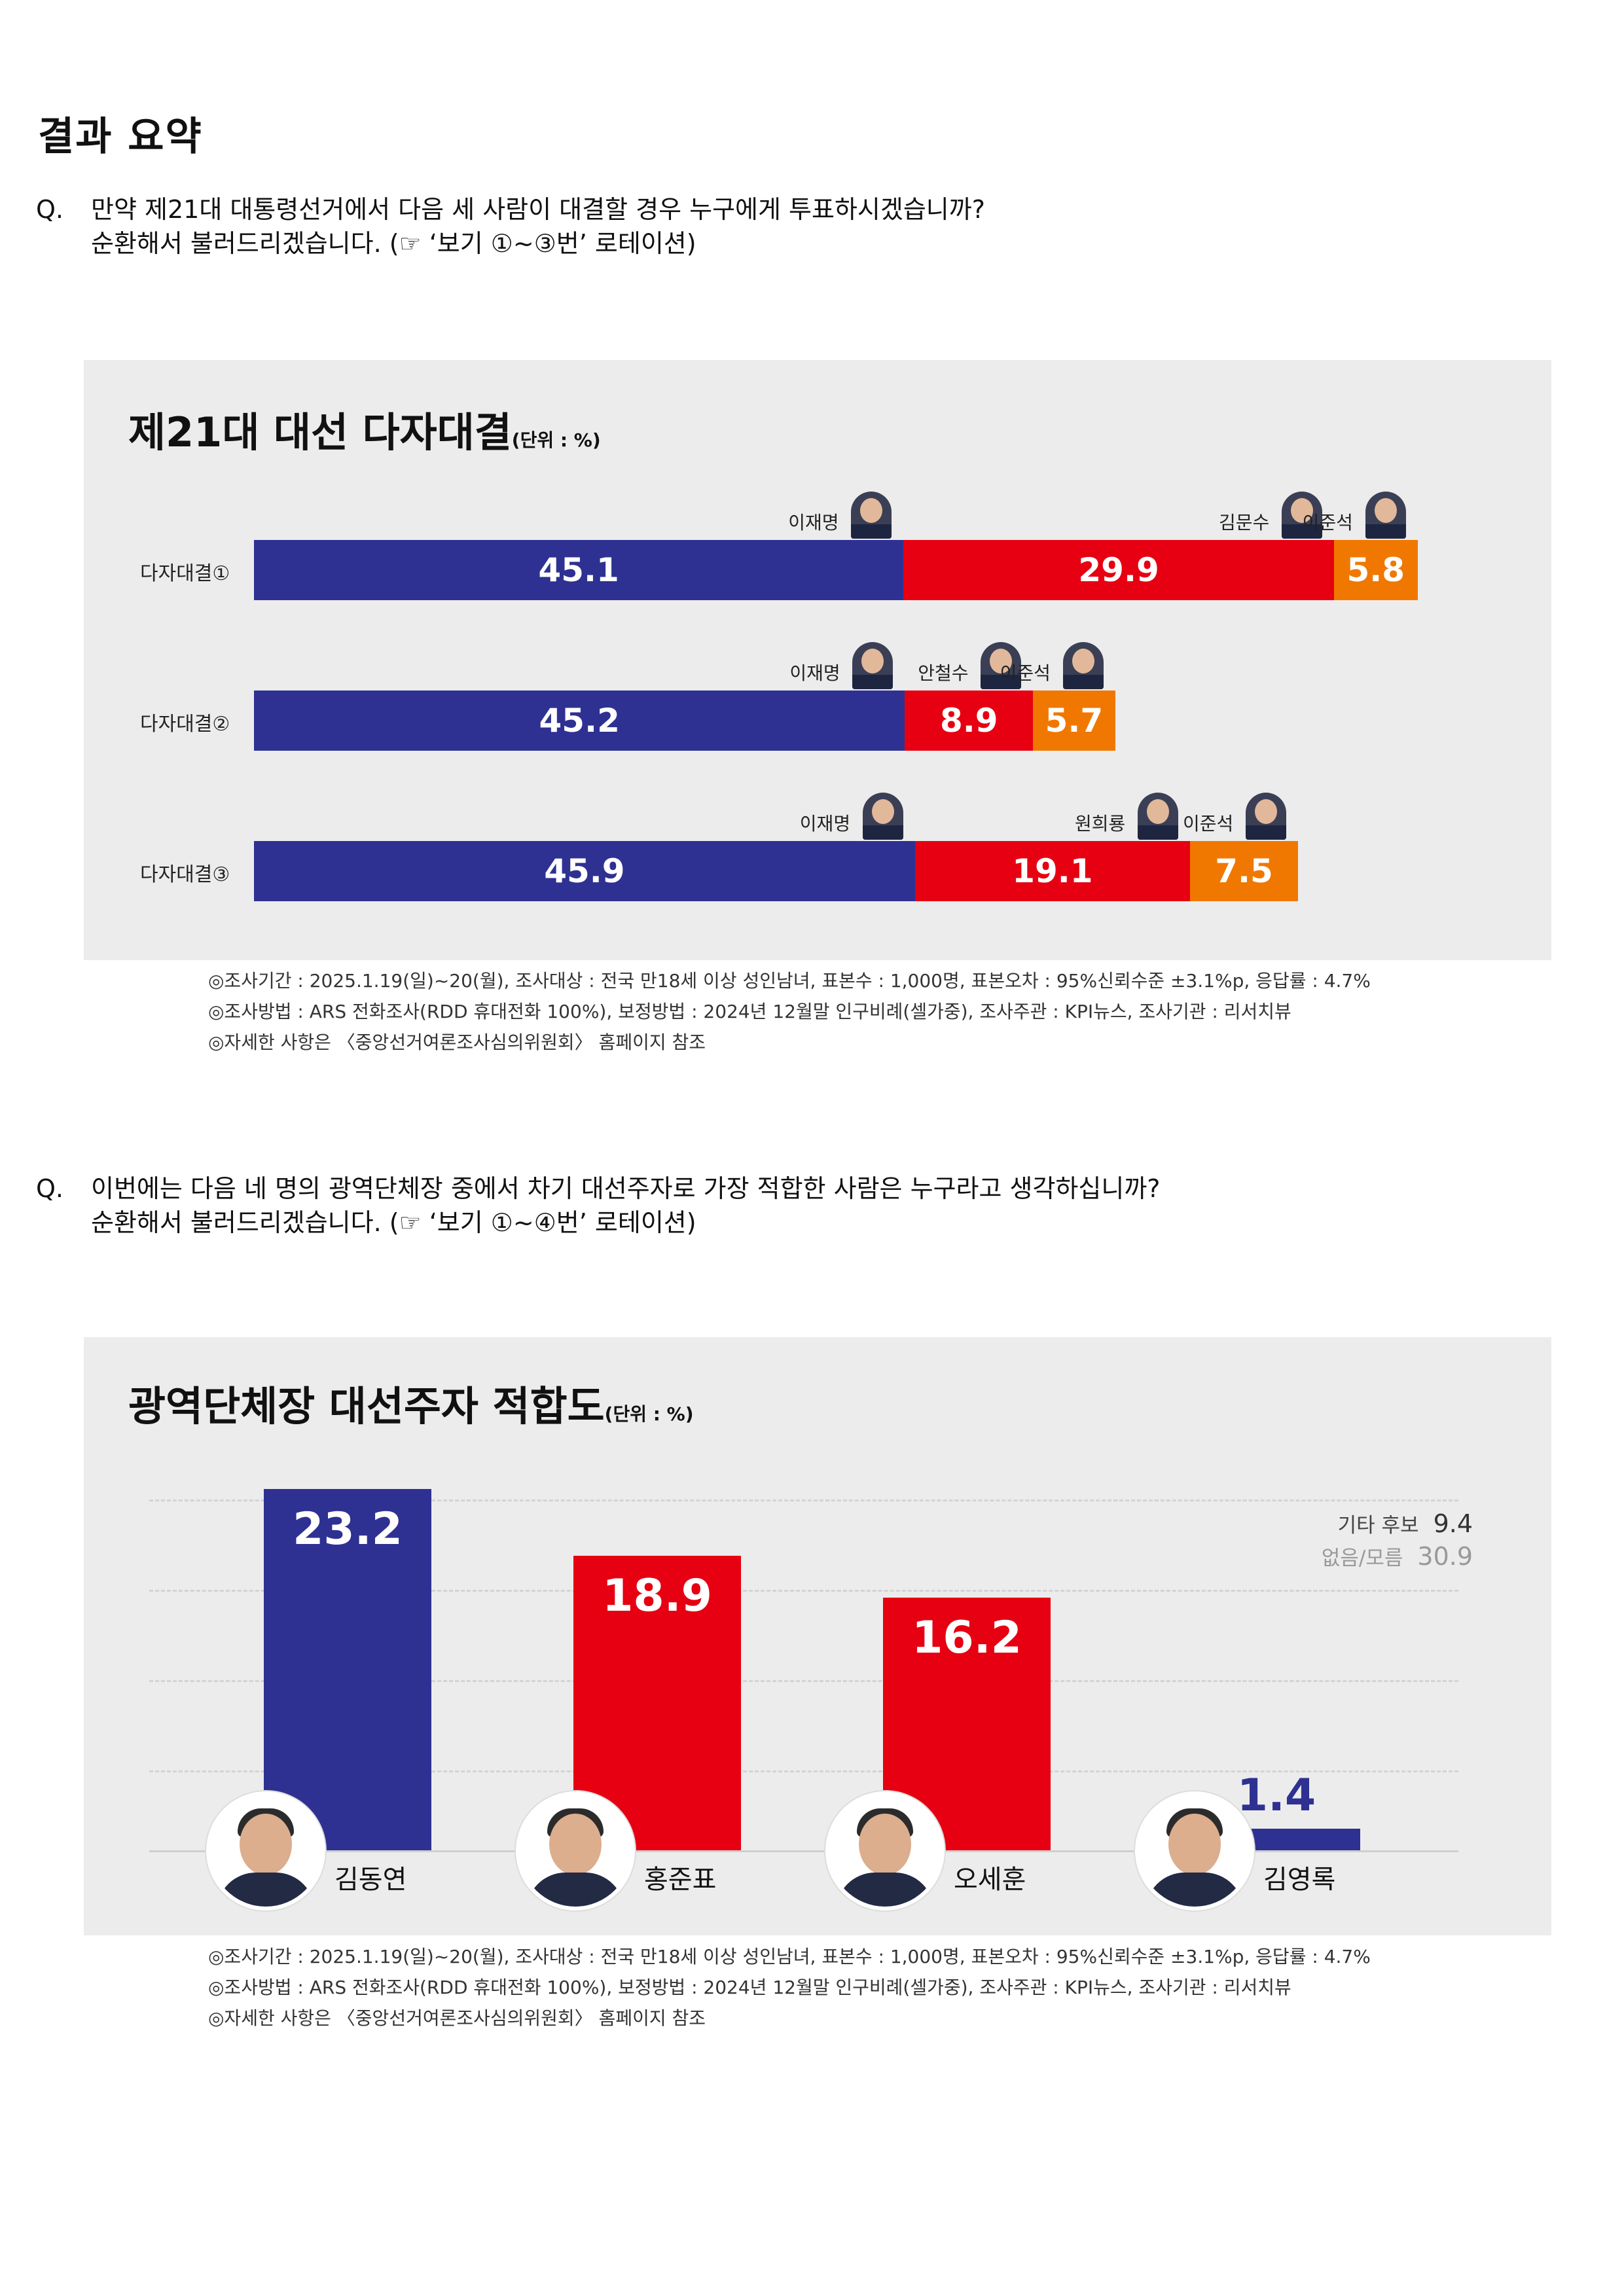  I want to click on bar-value-label: 19.1, so click(1052, 871).